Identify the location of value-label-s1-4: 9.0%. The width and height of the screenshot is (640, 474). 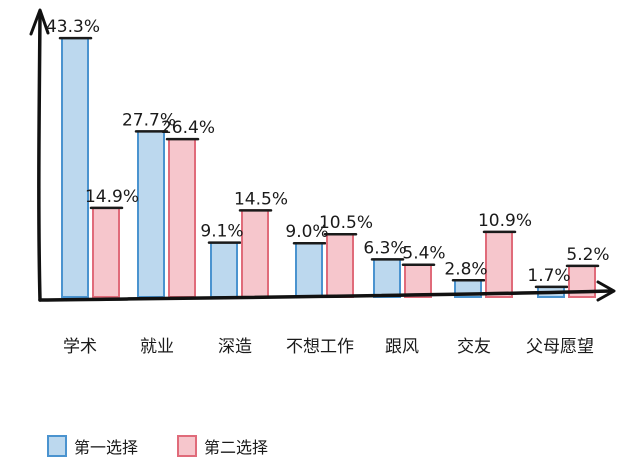
(306, 232).